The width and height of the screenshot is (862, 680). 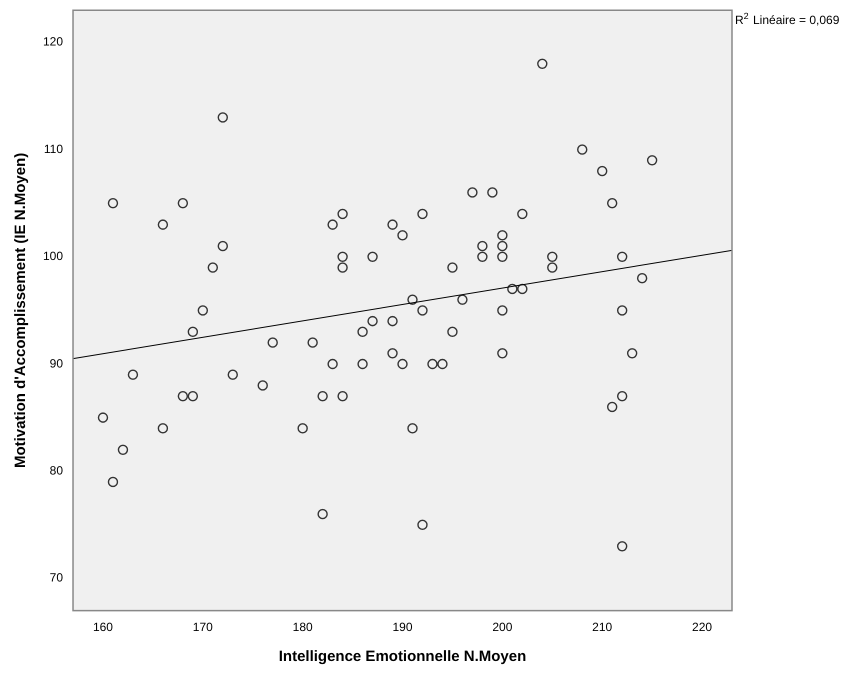 What do you see at coordinates (402, 657) in the screenshot?
I see `x-axis-title: Intelligence Emotionnelle N.Moyen` at bounding box center [402, 657].